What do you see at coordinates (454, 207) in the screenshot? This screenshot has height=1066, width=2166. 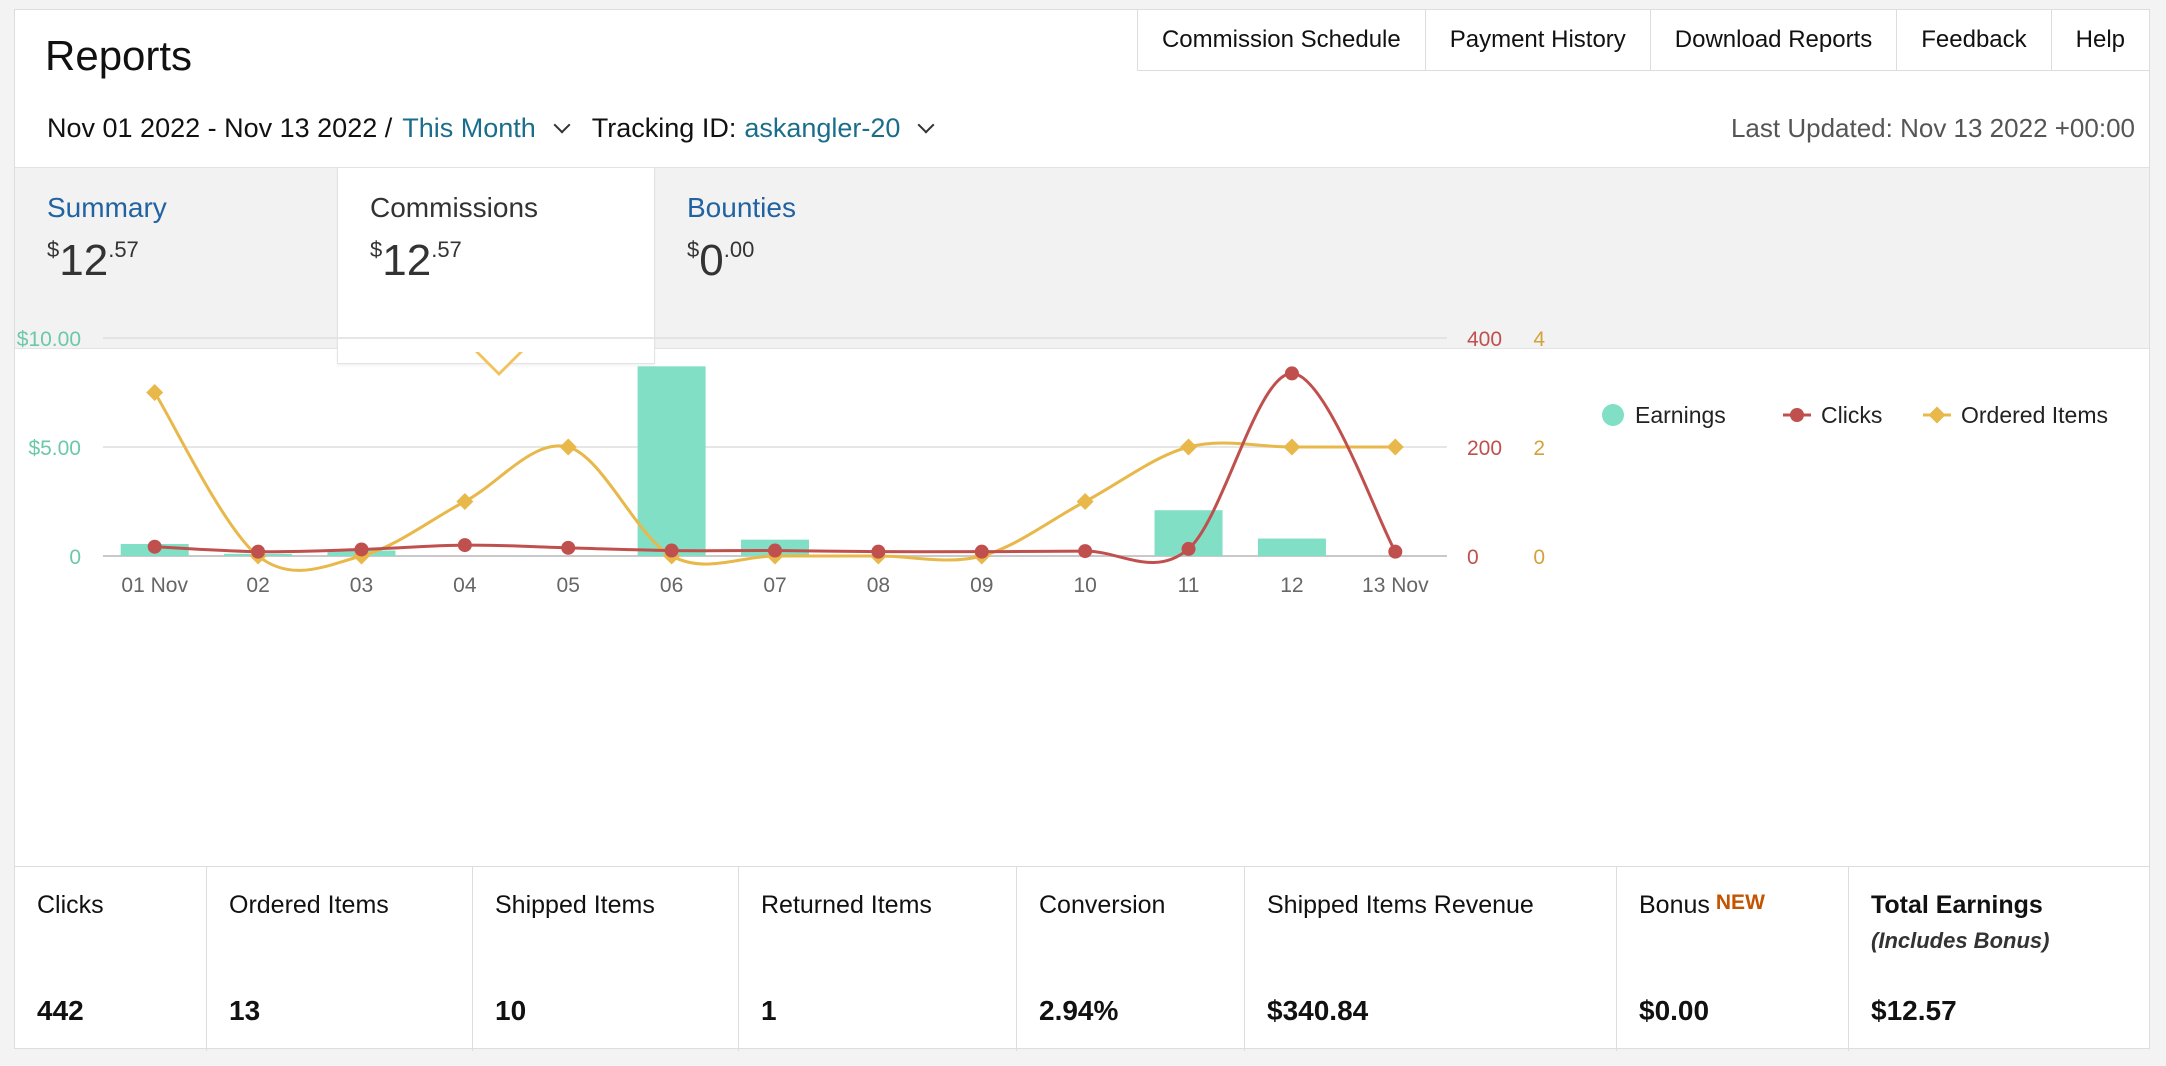 I see `tab-commissions-label: Commissions` at bounding box center [454, 207].